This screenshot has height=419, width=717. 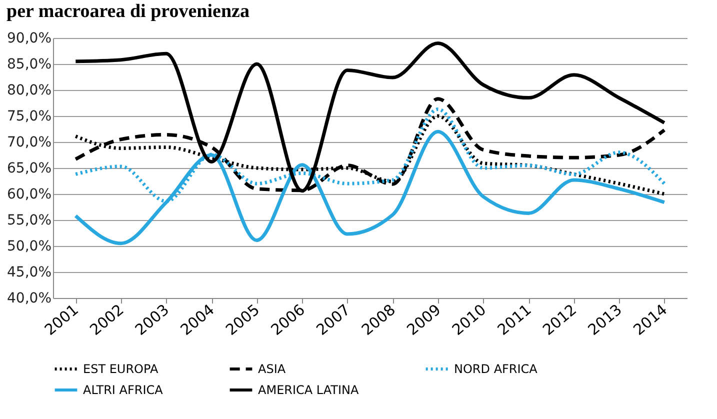 I want to click on y-tick-label: 80,0%, so click(x=29, y=90).